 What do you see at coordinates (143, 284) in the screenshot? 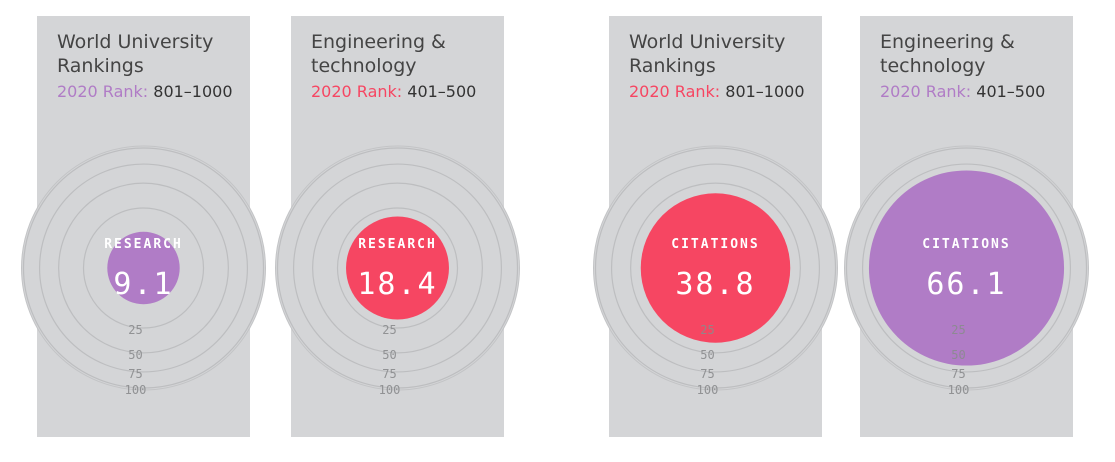
I see `metric-value: 9.1` at bounding box center [143, 284].